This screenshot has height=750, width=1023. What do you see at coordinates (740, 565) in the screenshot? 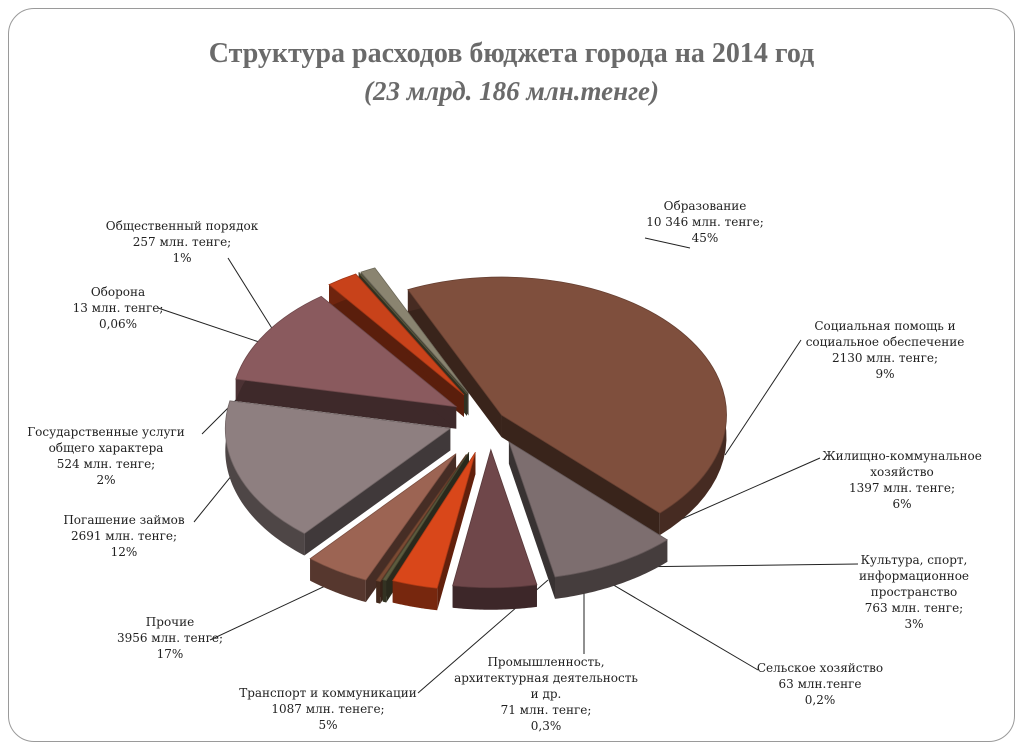
I see `leader-line-culture` at bounding box center [740, 565].